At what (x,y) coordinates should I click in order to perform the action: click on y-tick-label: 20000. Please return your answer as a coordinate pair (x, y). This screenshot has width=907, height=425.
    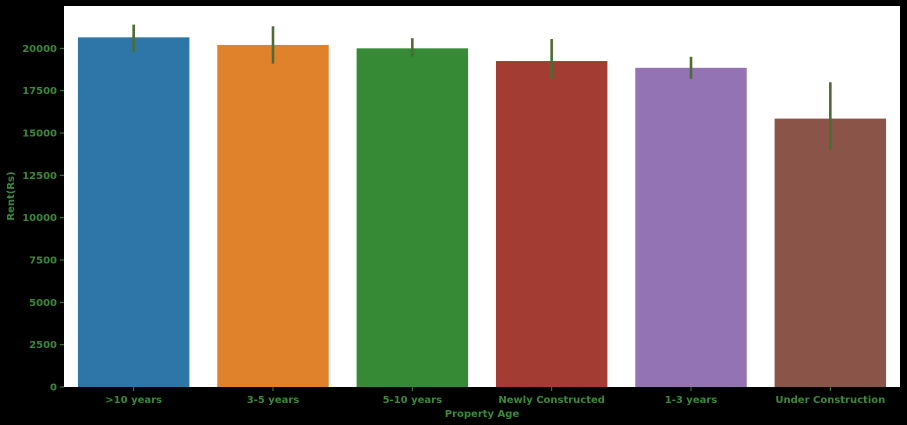
    Looking at the image, I should click on (39, 49).